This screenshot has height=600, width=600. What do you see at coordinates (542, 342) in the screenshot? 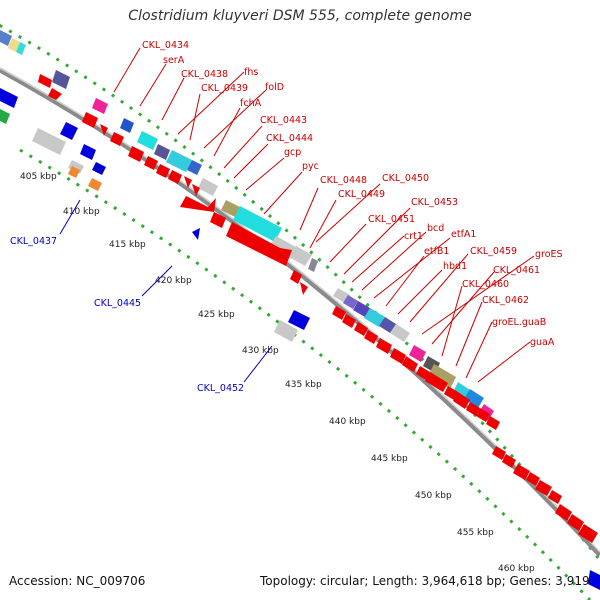
I see `gene-label-guaa: guaA` at bounding box center [542, 342].